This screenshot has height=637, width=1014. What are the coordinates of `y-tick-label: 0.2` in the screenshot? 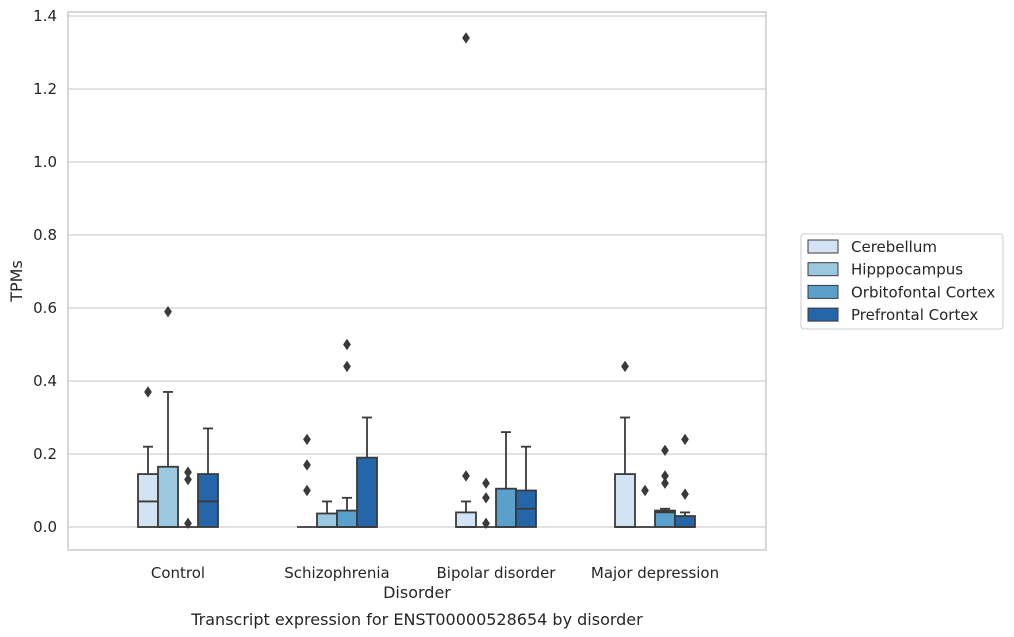 It's located at (45, 454).